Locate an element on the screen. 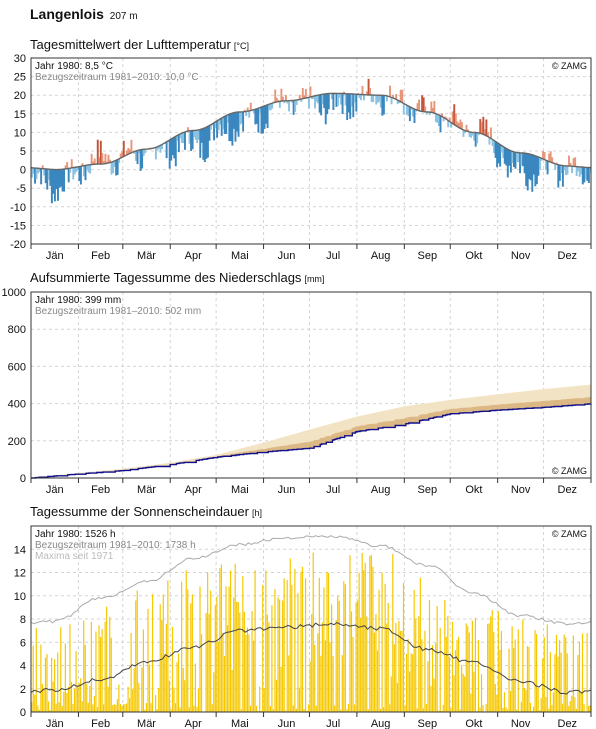 The height and width of the screenshot is (729, 596). sunshine-month-label: Sep is located at coordinates (427, 723).